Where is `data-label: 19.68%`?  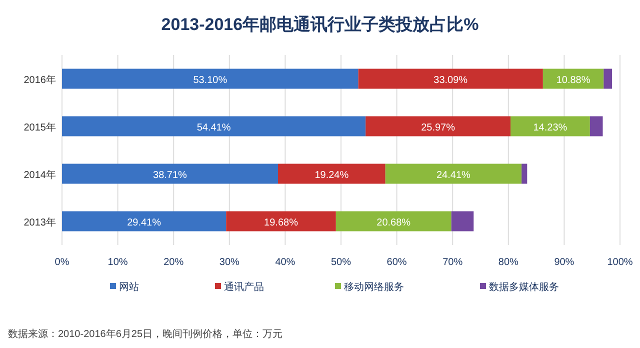 data-label: 19.68% is located at coordinates (281, 222).